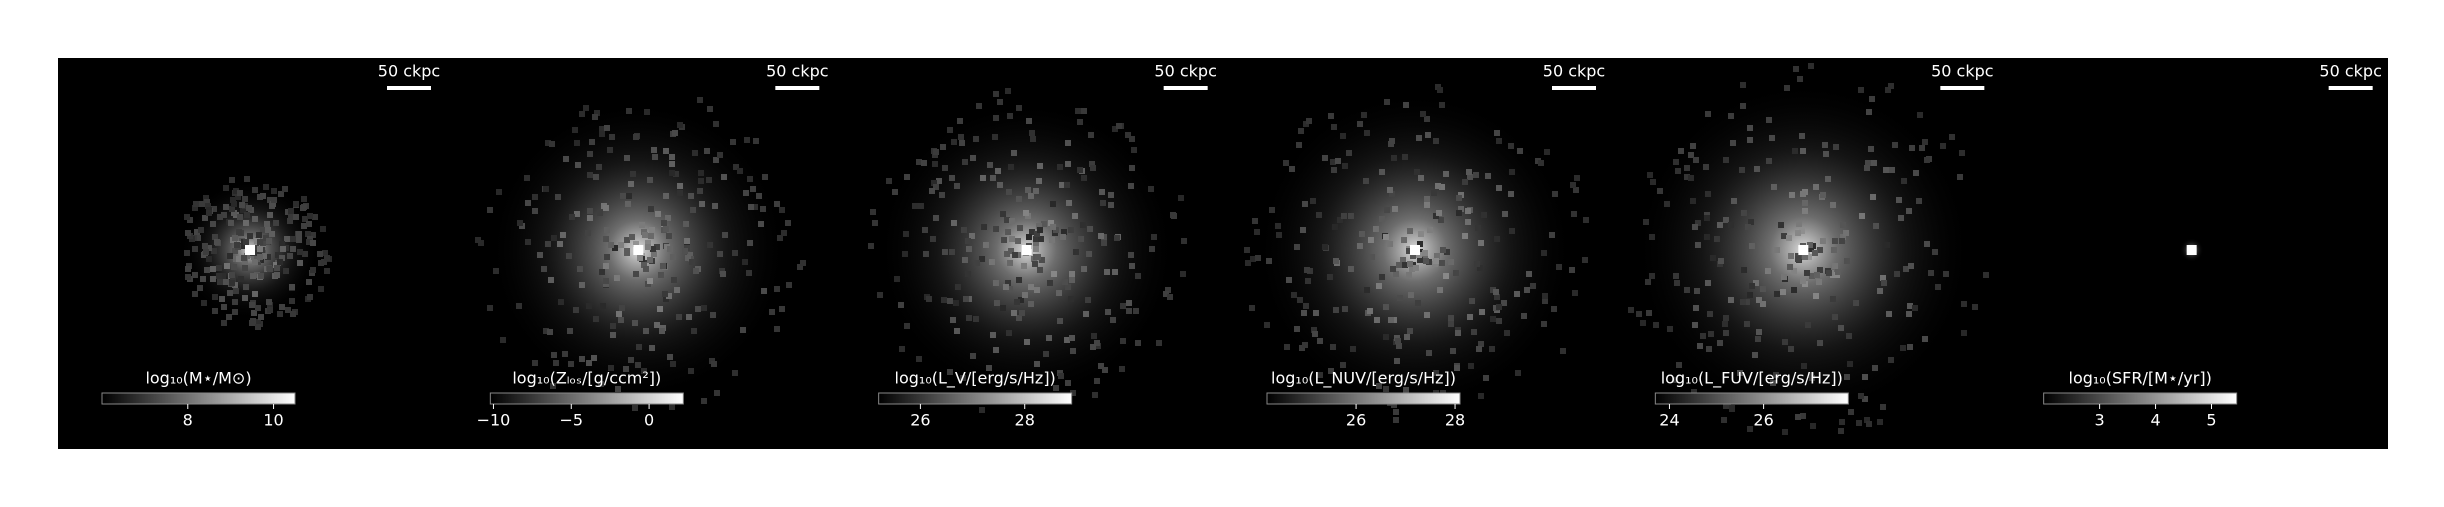 The height and width of the screenshot is (507, 2444). What do you see at coordinates (2155, 420) in the screenshot?
I see `colorbar-tick-label: 4` at bounding box center [2155, 420].